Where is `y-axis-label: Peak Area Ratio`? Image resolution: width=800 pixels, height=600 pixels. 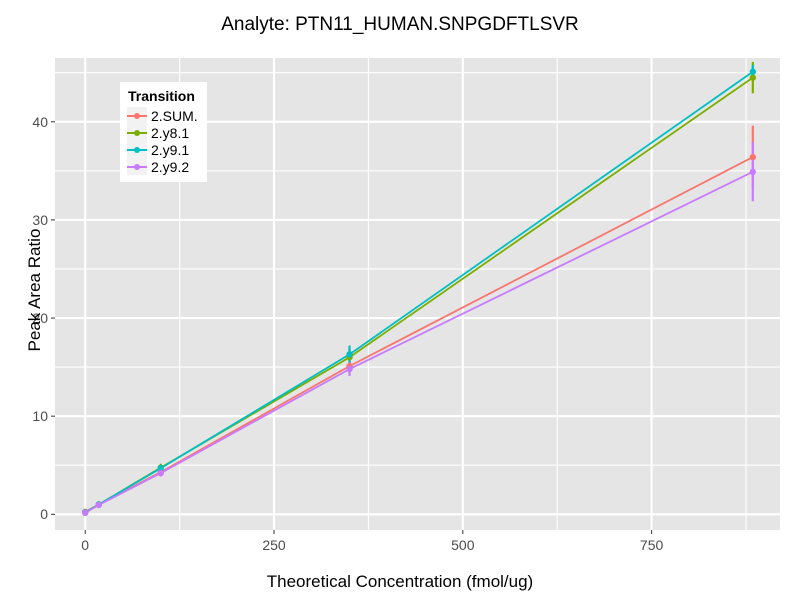 y-axis-label: Peak Area Ratio is located at coordinates (34, 290).